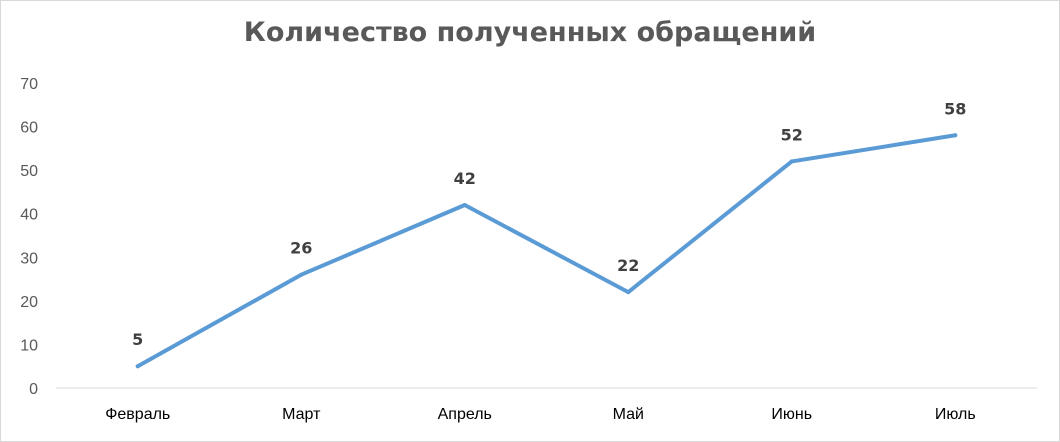 The height and width of the screenshot is (442, 1060). Describe the element at coordinates (791, 414) in the screenshot. I see `x-tick-label: Июнь` at that location.